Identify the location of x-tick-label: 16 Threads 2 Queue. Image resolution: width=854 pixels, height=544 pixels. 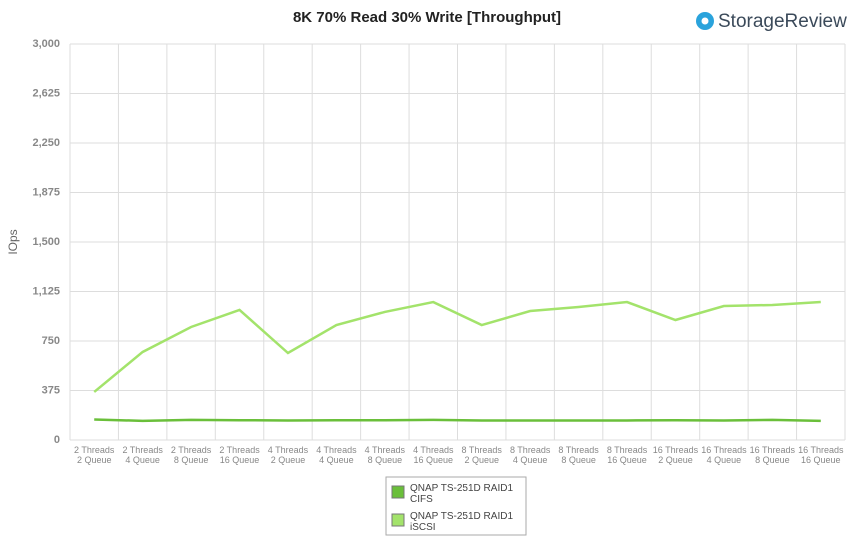
(676, 455).